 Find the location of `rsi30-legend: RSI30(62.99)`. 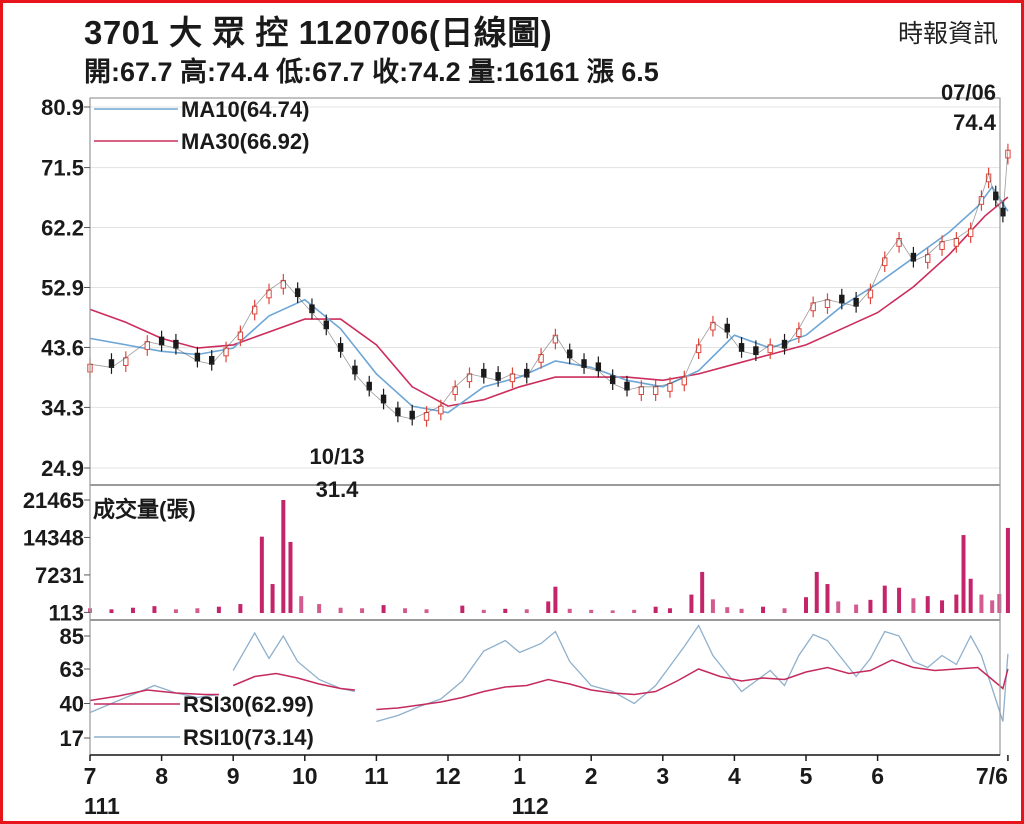

rsi30-legend: RSI30(62.99) is located at coordinates (248, 704).